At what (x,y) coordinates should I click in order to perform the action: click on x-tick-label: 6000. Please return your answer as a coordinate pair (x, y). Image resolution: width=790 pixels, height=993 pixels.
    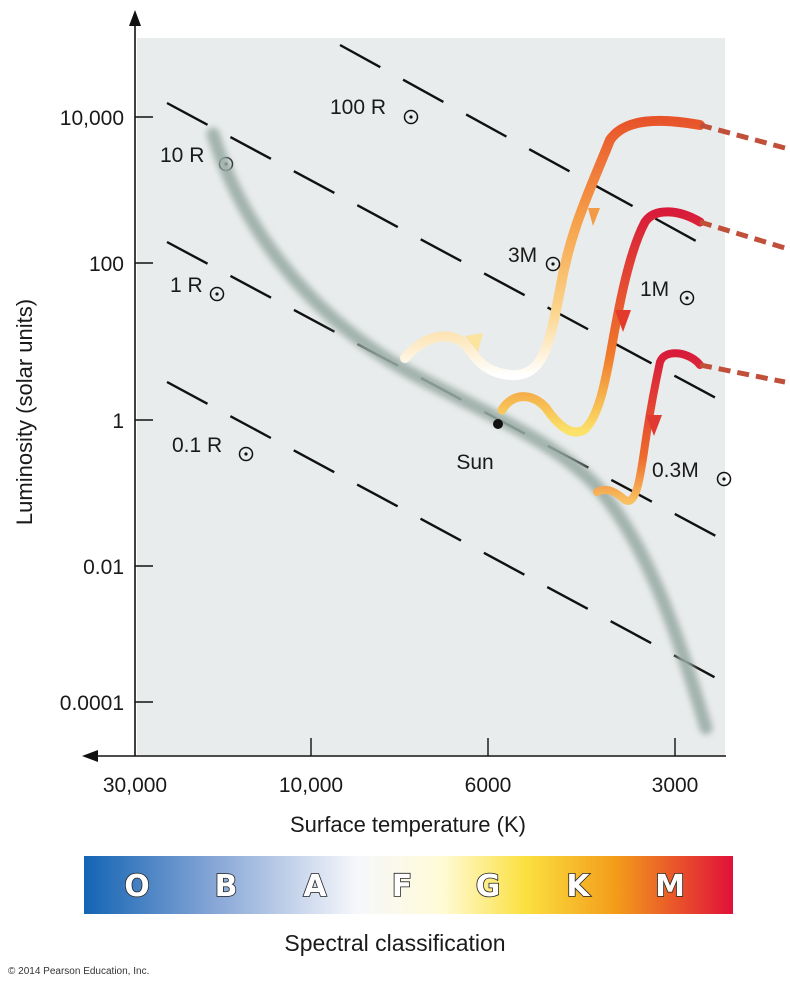
    Looking at the image, I should click on (488, 785).